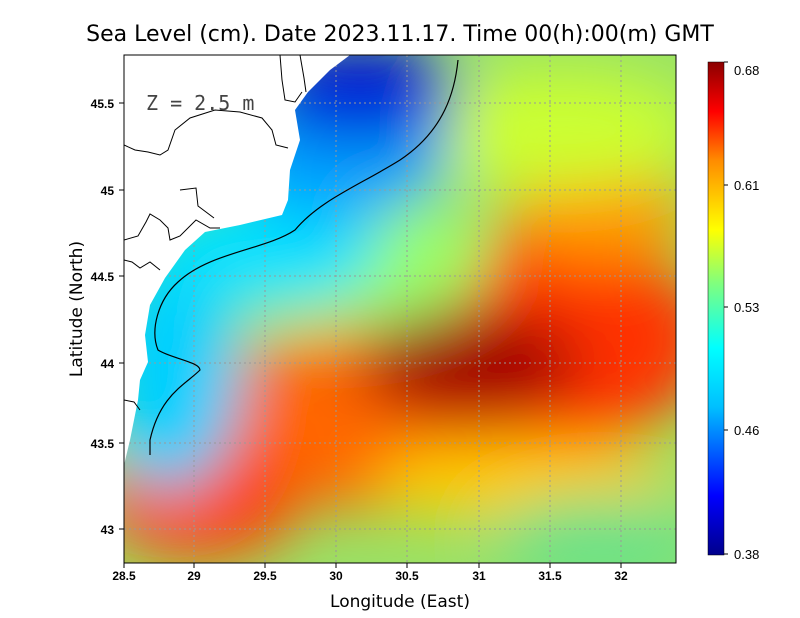  What do you see at coordinates (108, 364) in the screenshot?
I see `y-tick-label: 44` at bounding box center [108, 364].